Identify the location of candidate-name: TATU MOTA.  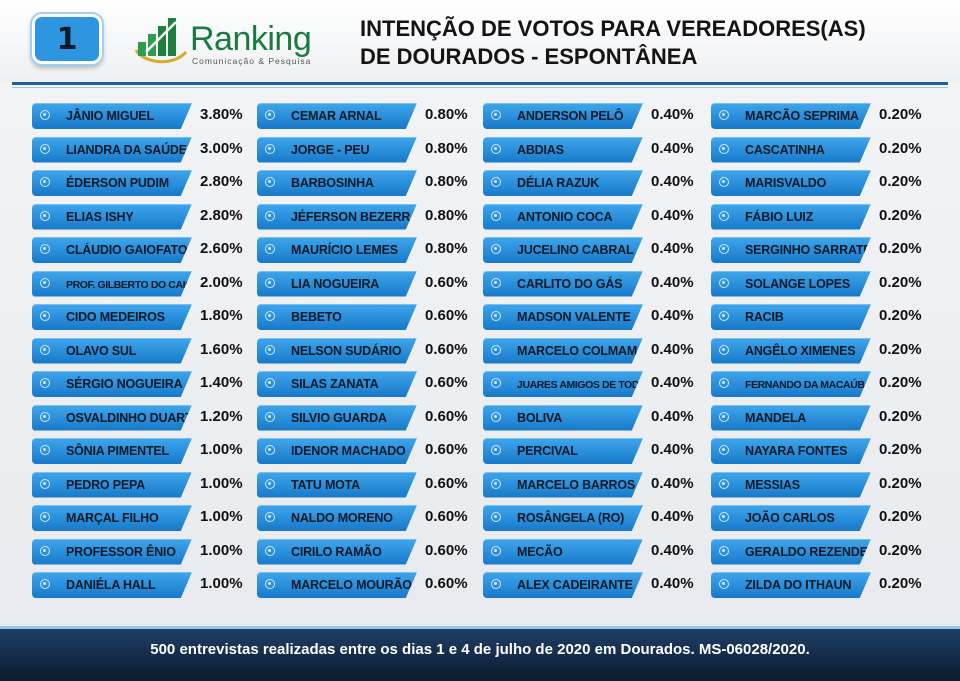
(326, 484).